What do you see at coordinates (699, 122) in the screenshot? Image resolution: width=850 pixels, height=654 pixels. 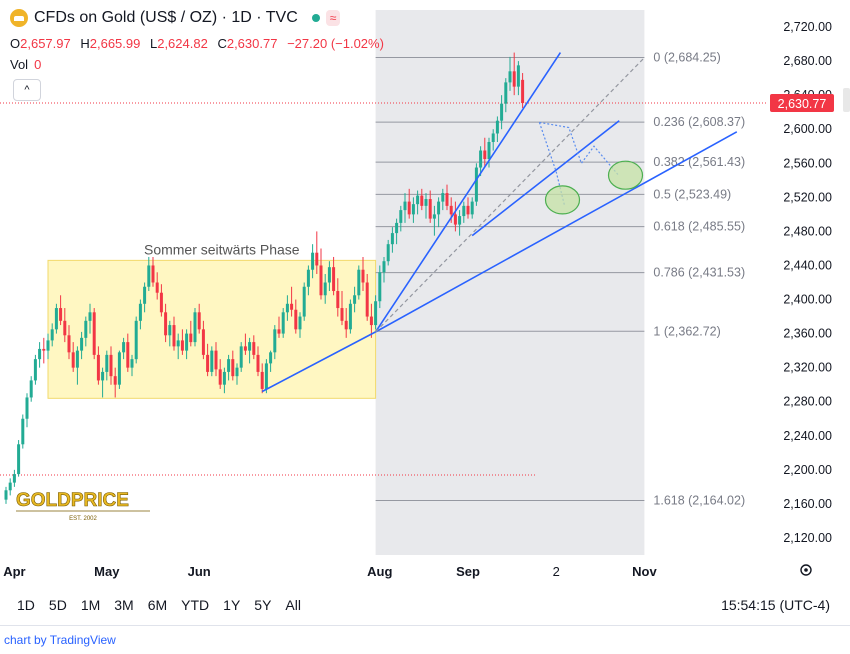 I see `fib-level-label: 0.236 (2,608.37)` at bounding box center [699, 122].